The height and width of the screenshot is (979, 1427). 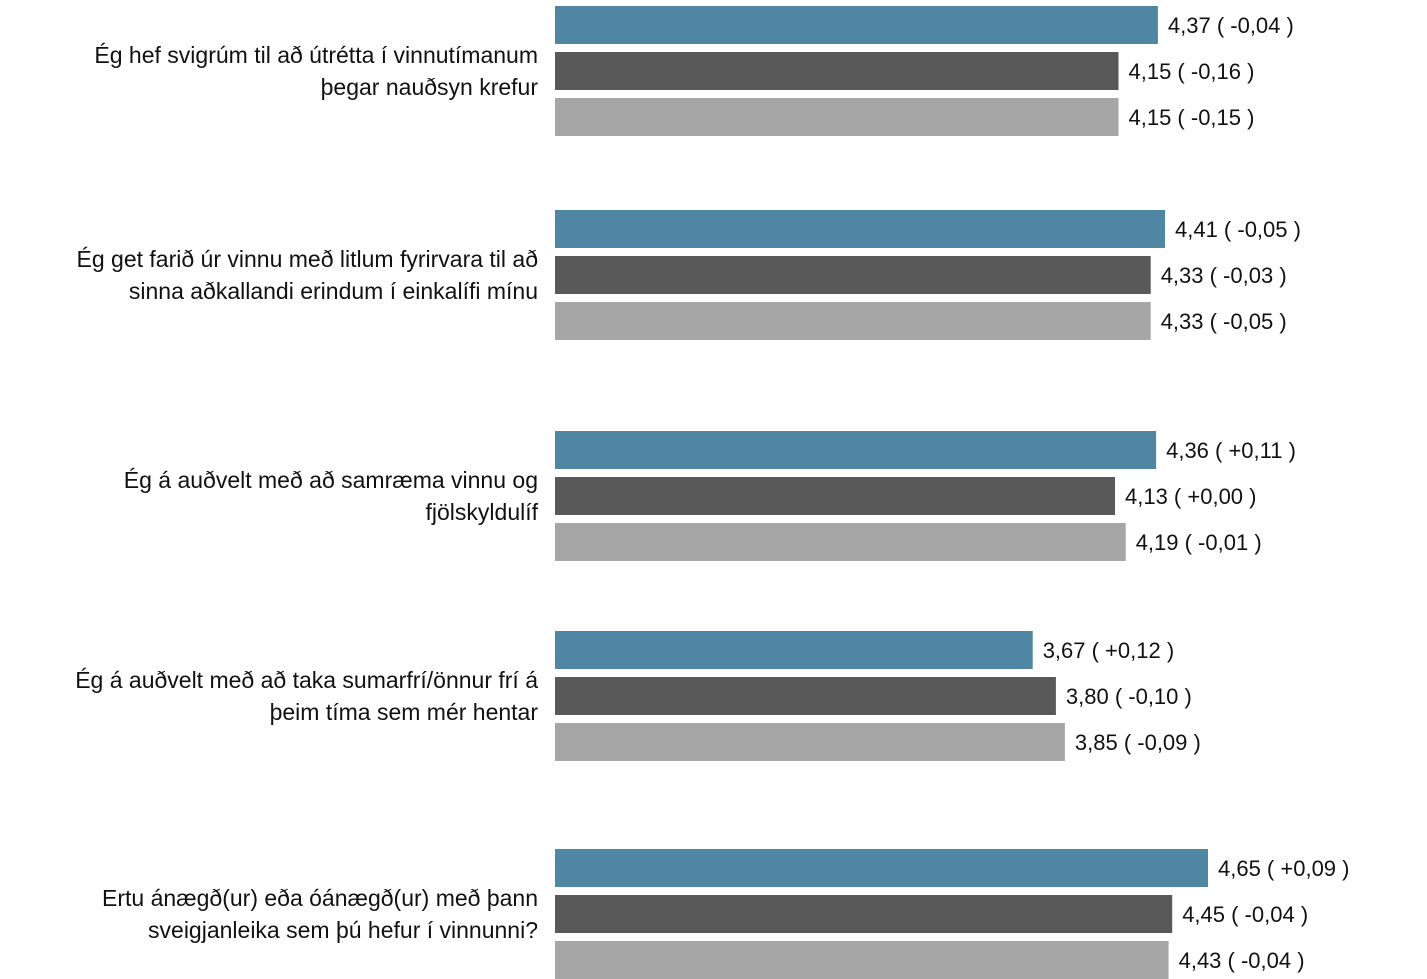 What do you see at coordinates (320, 898) in the screenshot?
I see `category-label: Ertu ánægð(ur) eða óánægð(ur) með þann` at bounding box center [320, 898].